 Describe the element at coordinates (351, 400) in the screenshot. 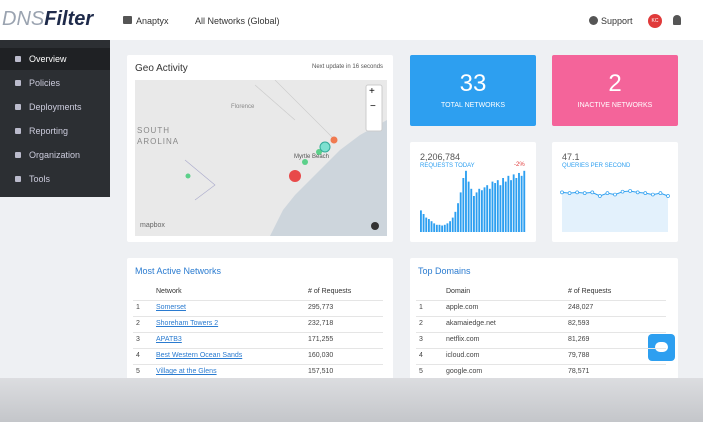

I see `video-overlay` at that location.